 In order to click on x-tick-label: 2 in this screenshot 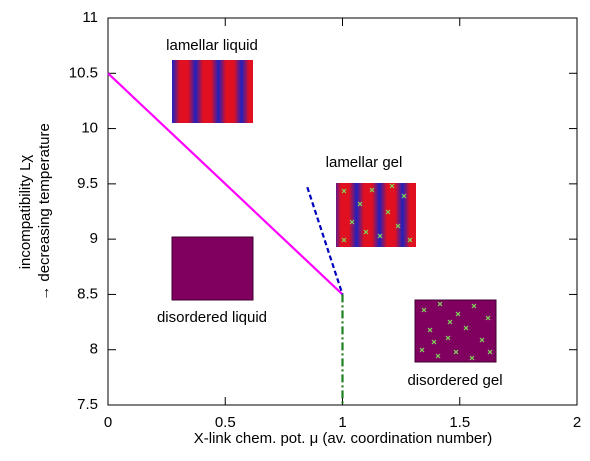, I will do `click(577, 422)`.